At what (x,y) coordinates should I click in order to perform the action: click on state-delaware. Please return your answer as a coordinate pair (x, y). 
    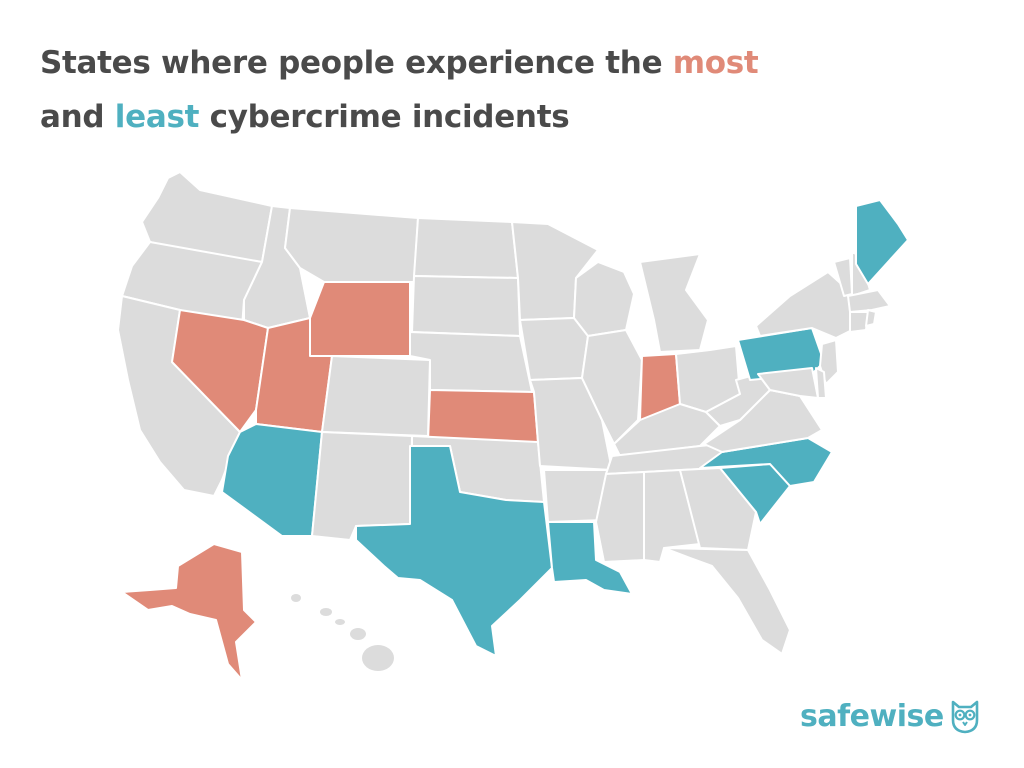
    Looking at the image, I should click on (821, 383).